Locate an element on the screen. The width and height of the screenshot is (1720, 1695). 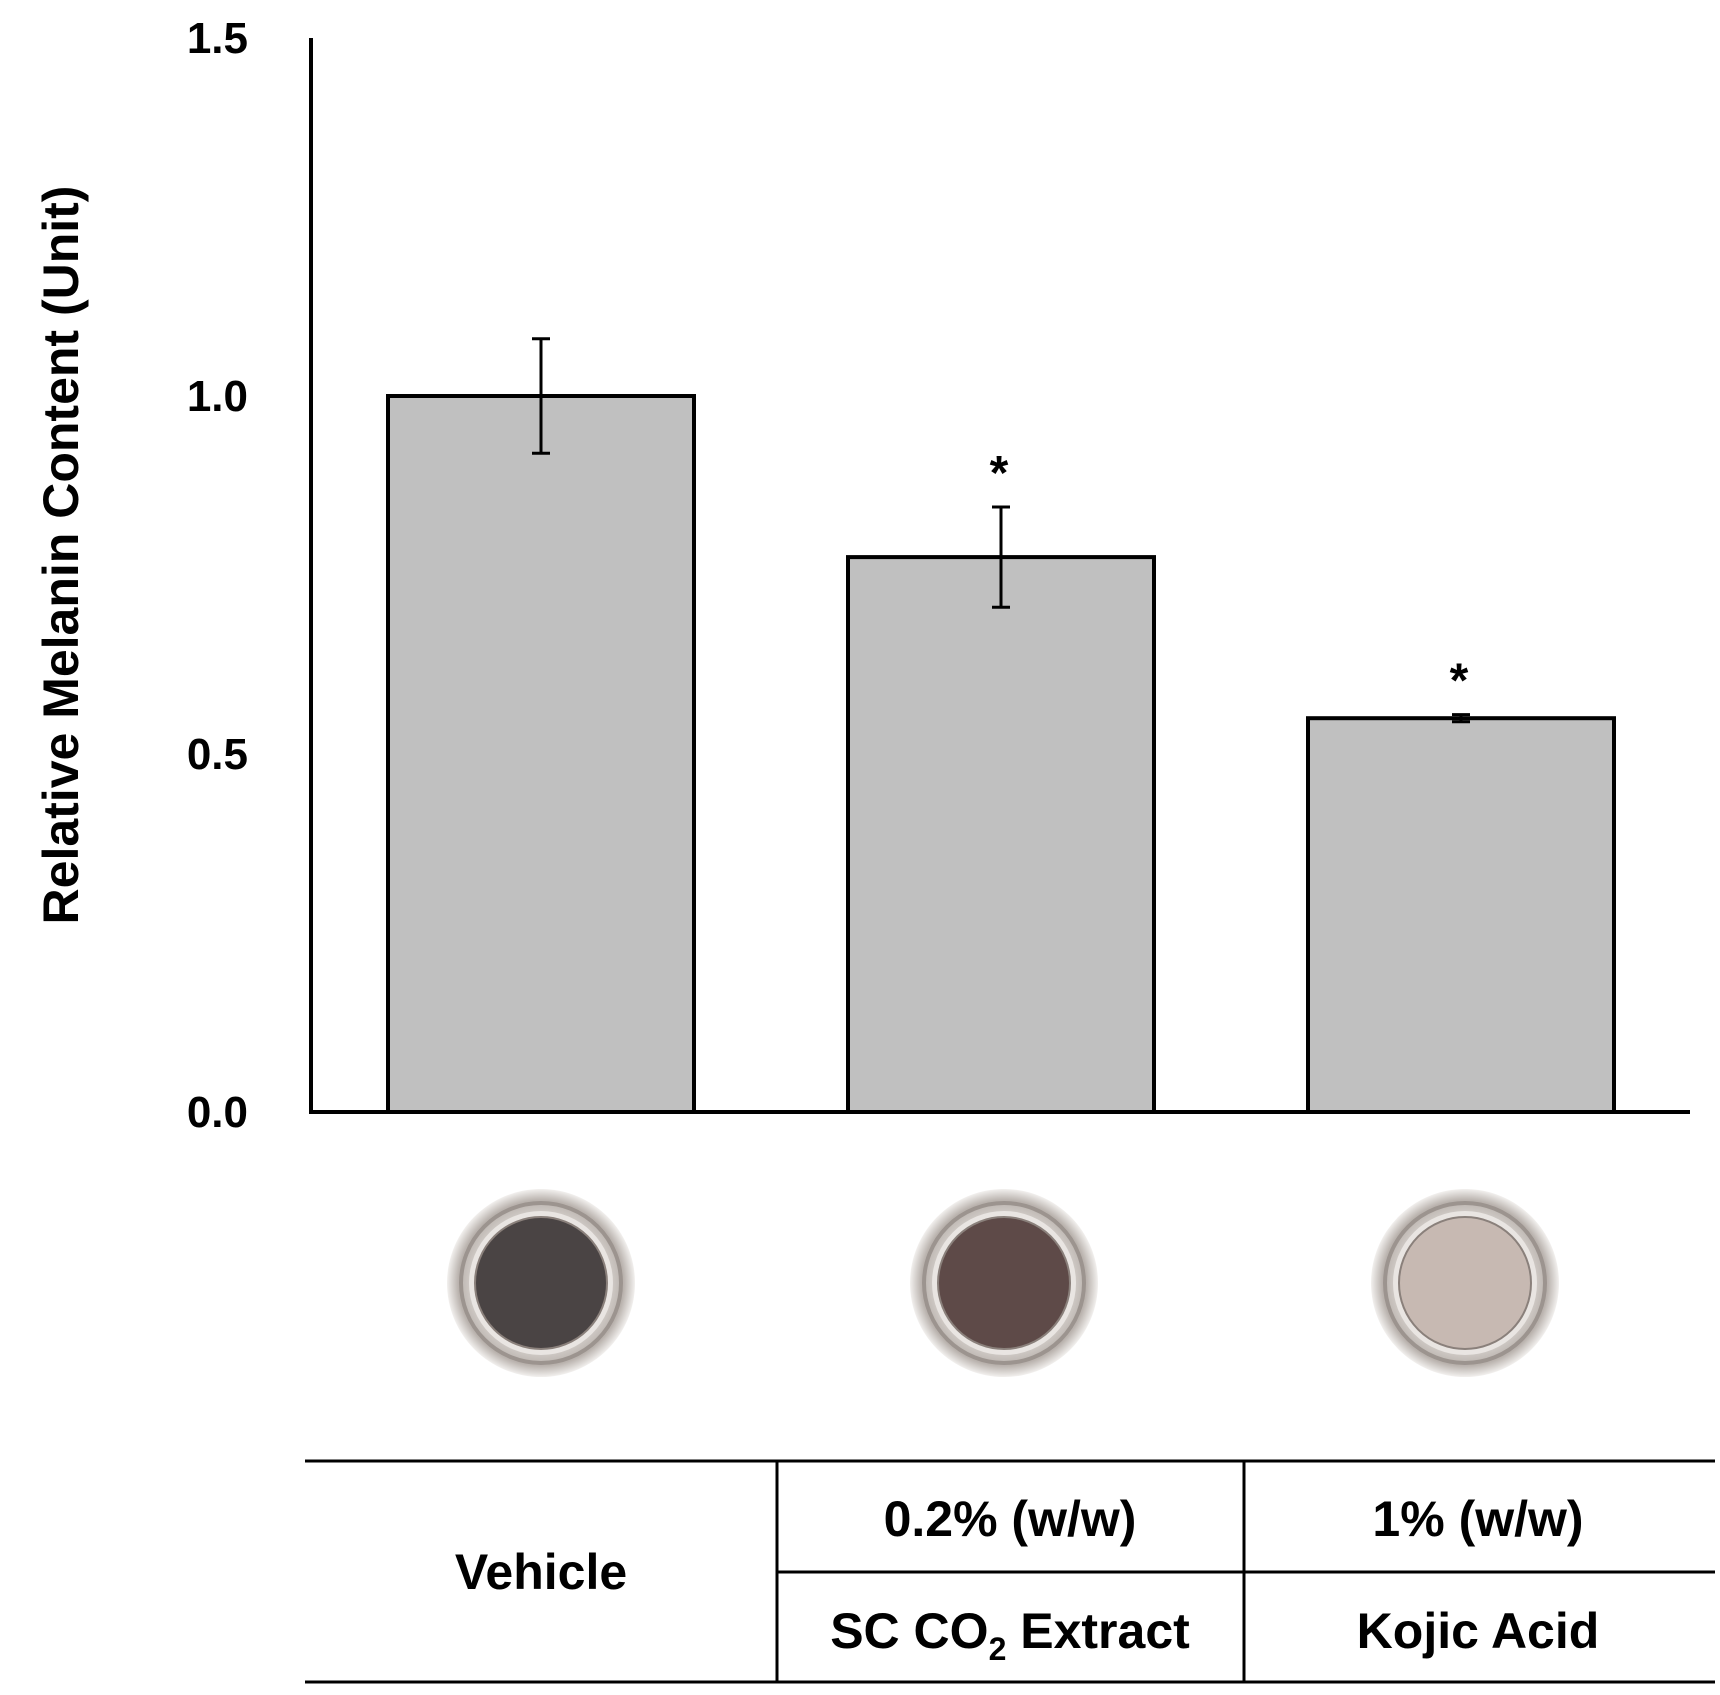
y-axis-title: Relative Melanin Content (Unit) is located at coordinates (61, 555).